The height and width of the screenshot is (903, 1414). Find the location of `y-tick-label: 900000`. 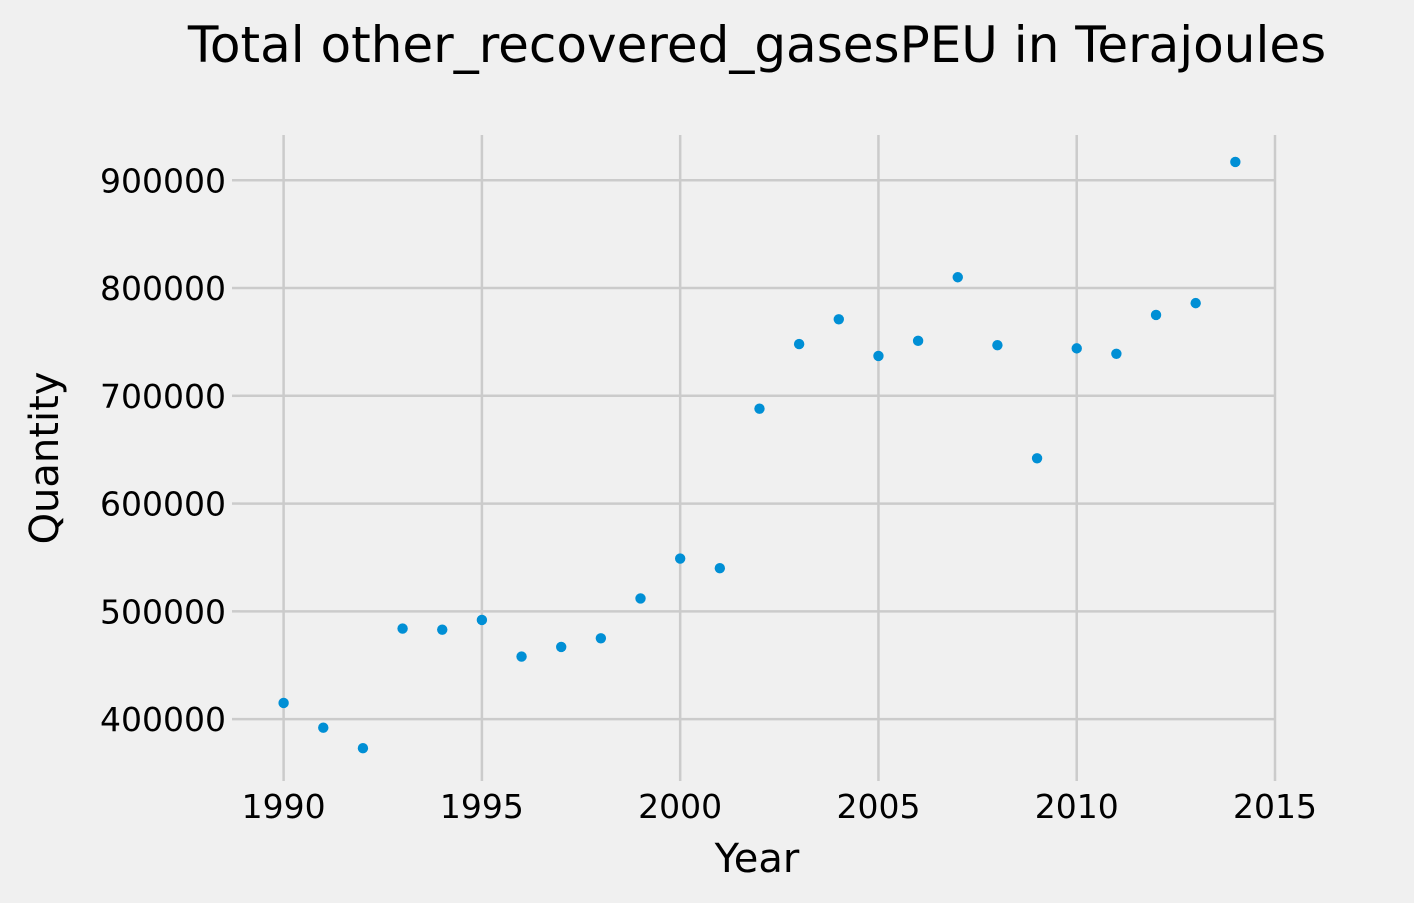

y-tick-label: 900000 is located at coordinates (163, 180).